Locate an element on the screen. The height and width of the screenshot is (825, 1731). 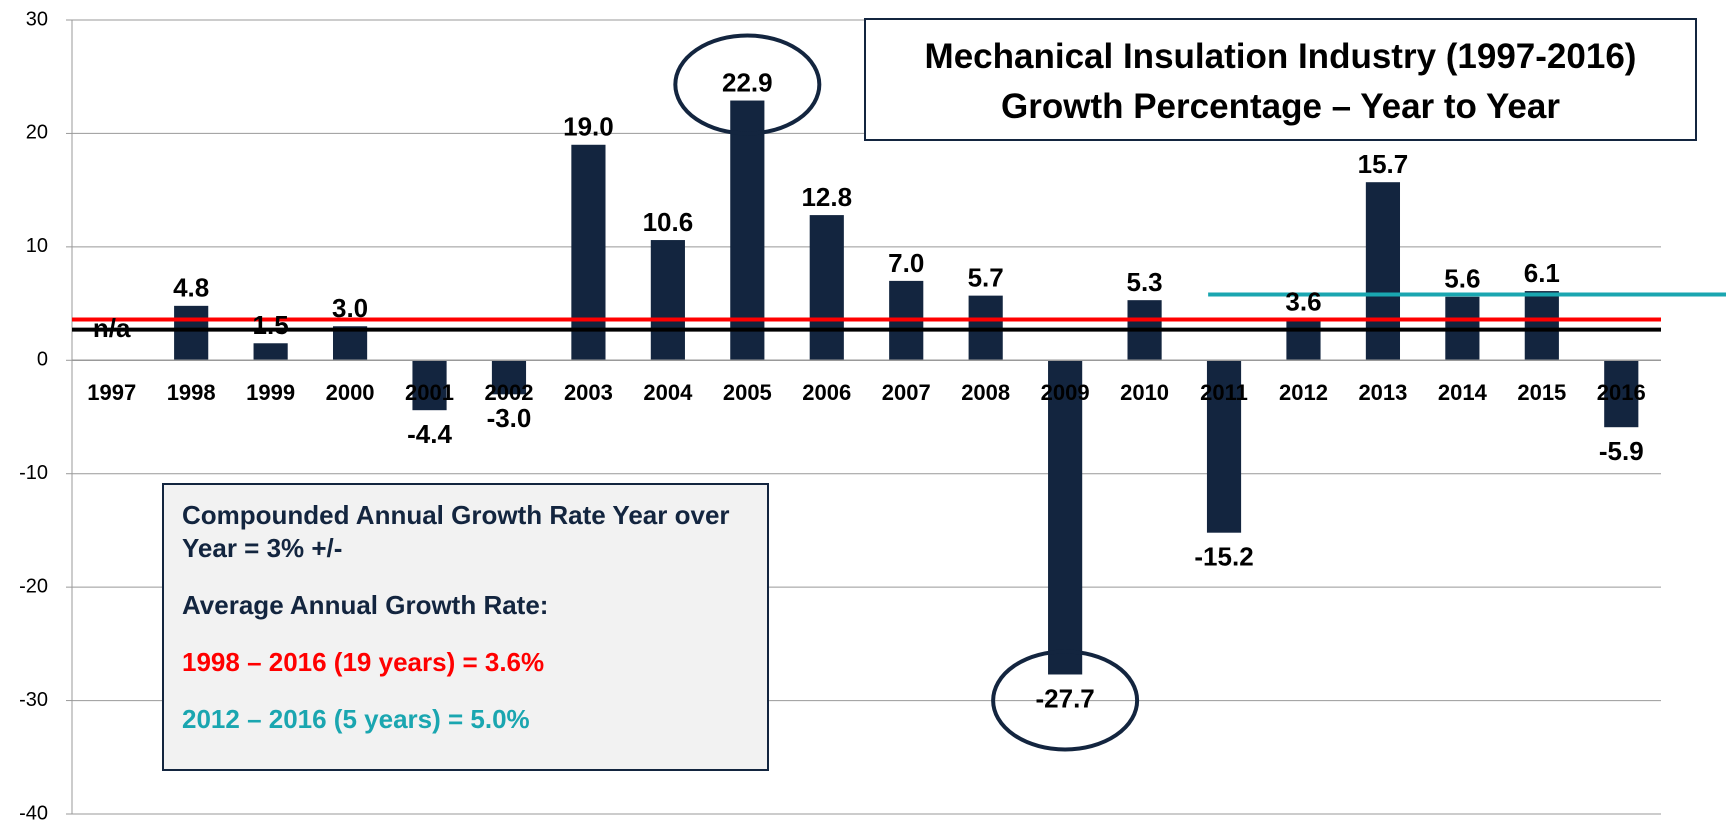
x-tick-label: 2010 is located at coordinates (1144, 392).